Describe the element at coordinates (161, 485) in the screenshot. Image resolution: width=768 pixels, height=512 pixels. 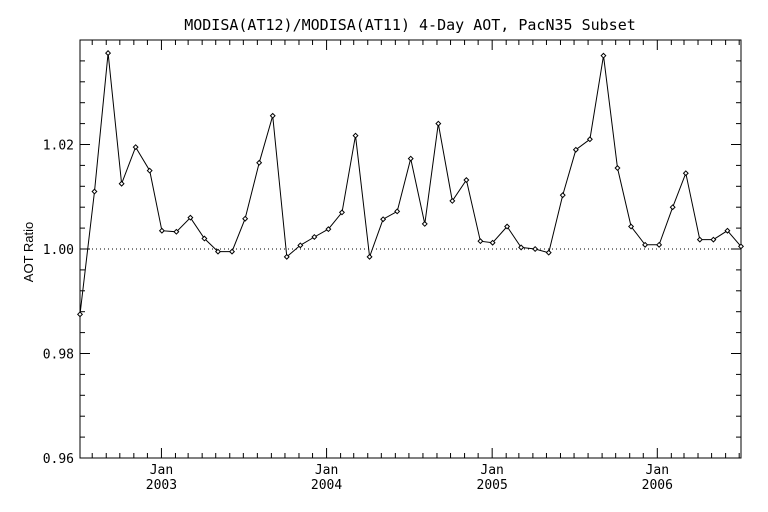
I see `x-tick-year: 2003` at that location.